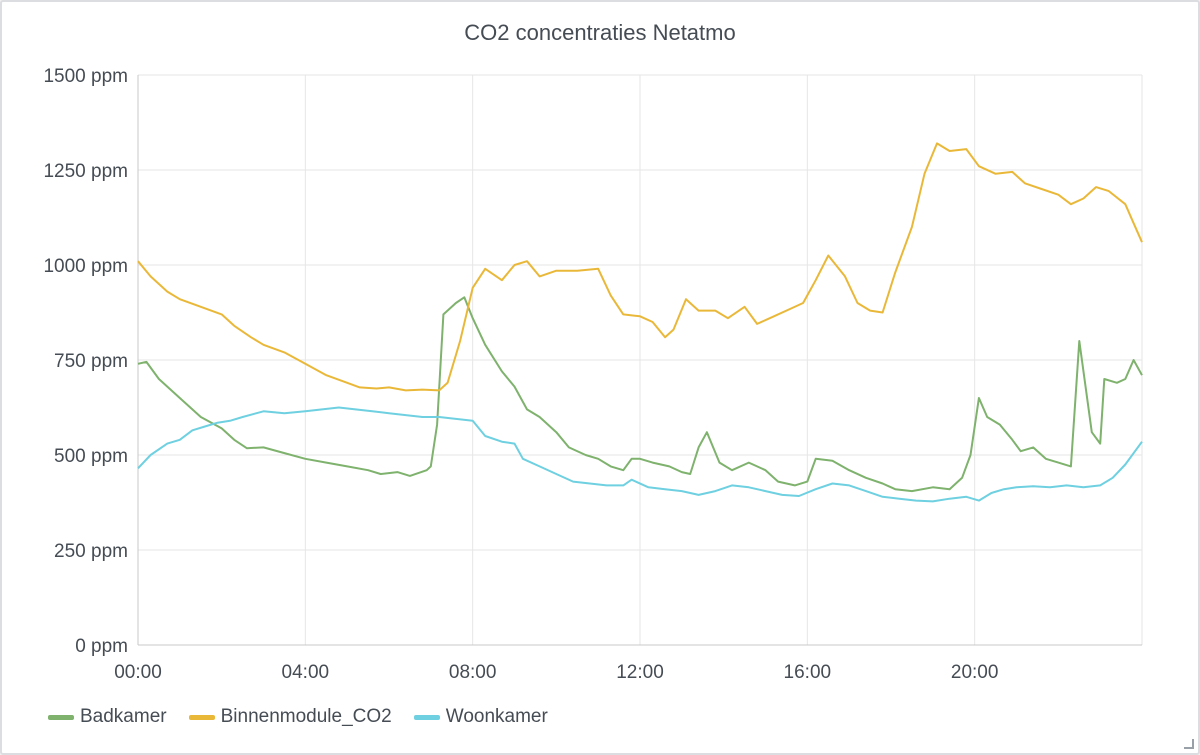 Image resolution: width=1200 pixels, height=755 pixels. What do you see at coordinates (808, 672) in the screenshot?
I see `x-tick-label: 16:00` at bounding box center [808, 672].